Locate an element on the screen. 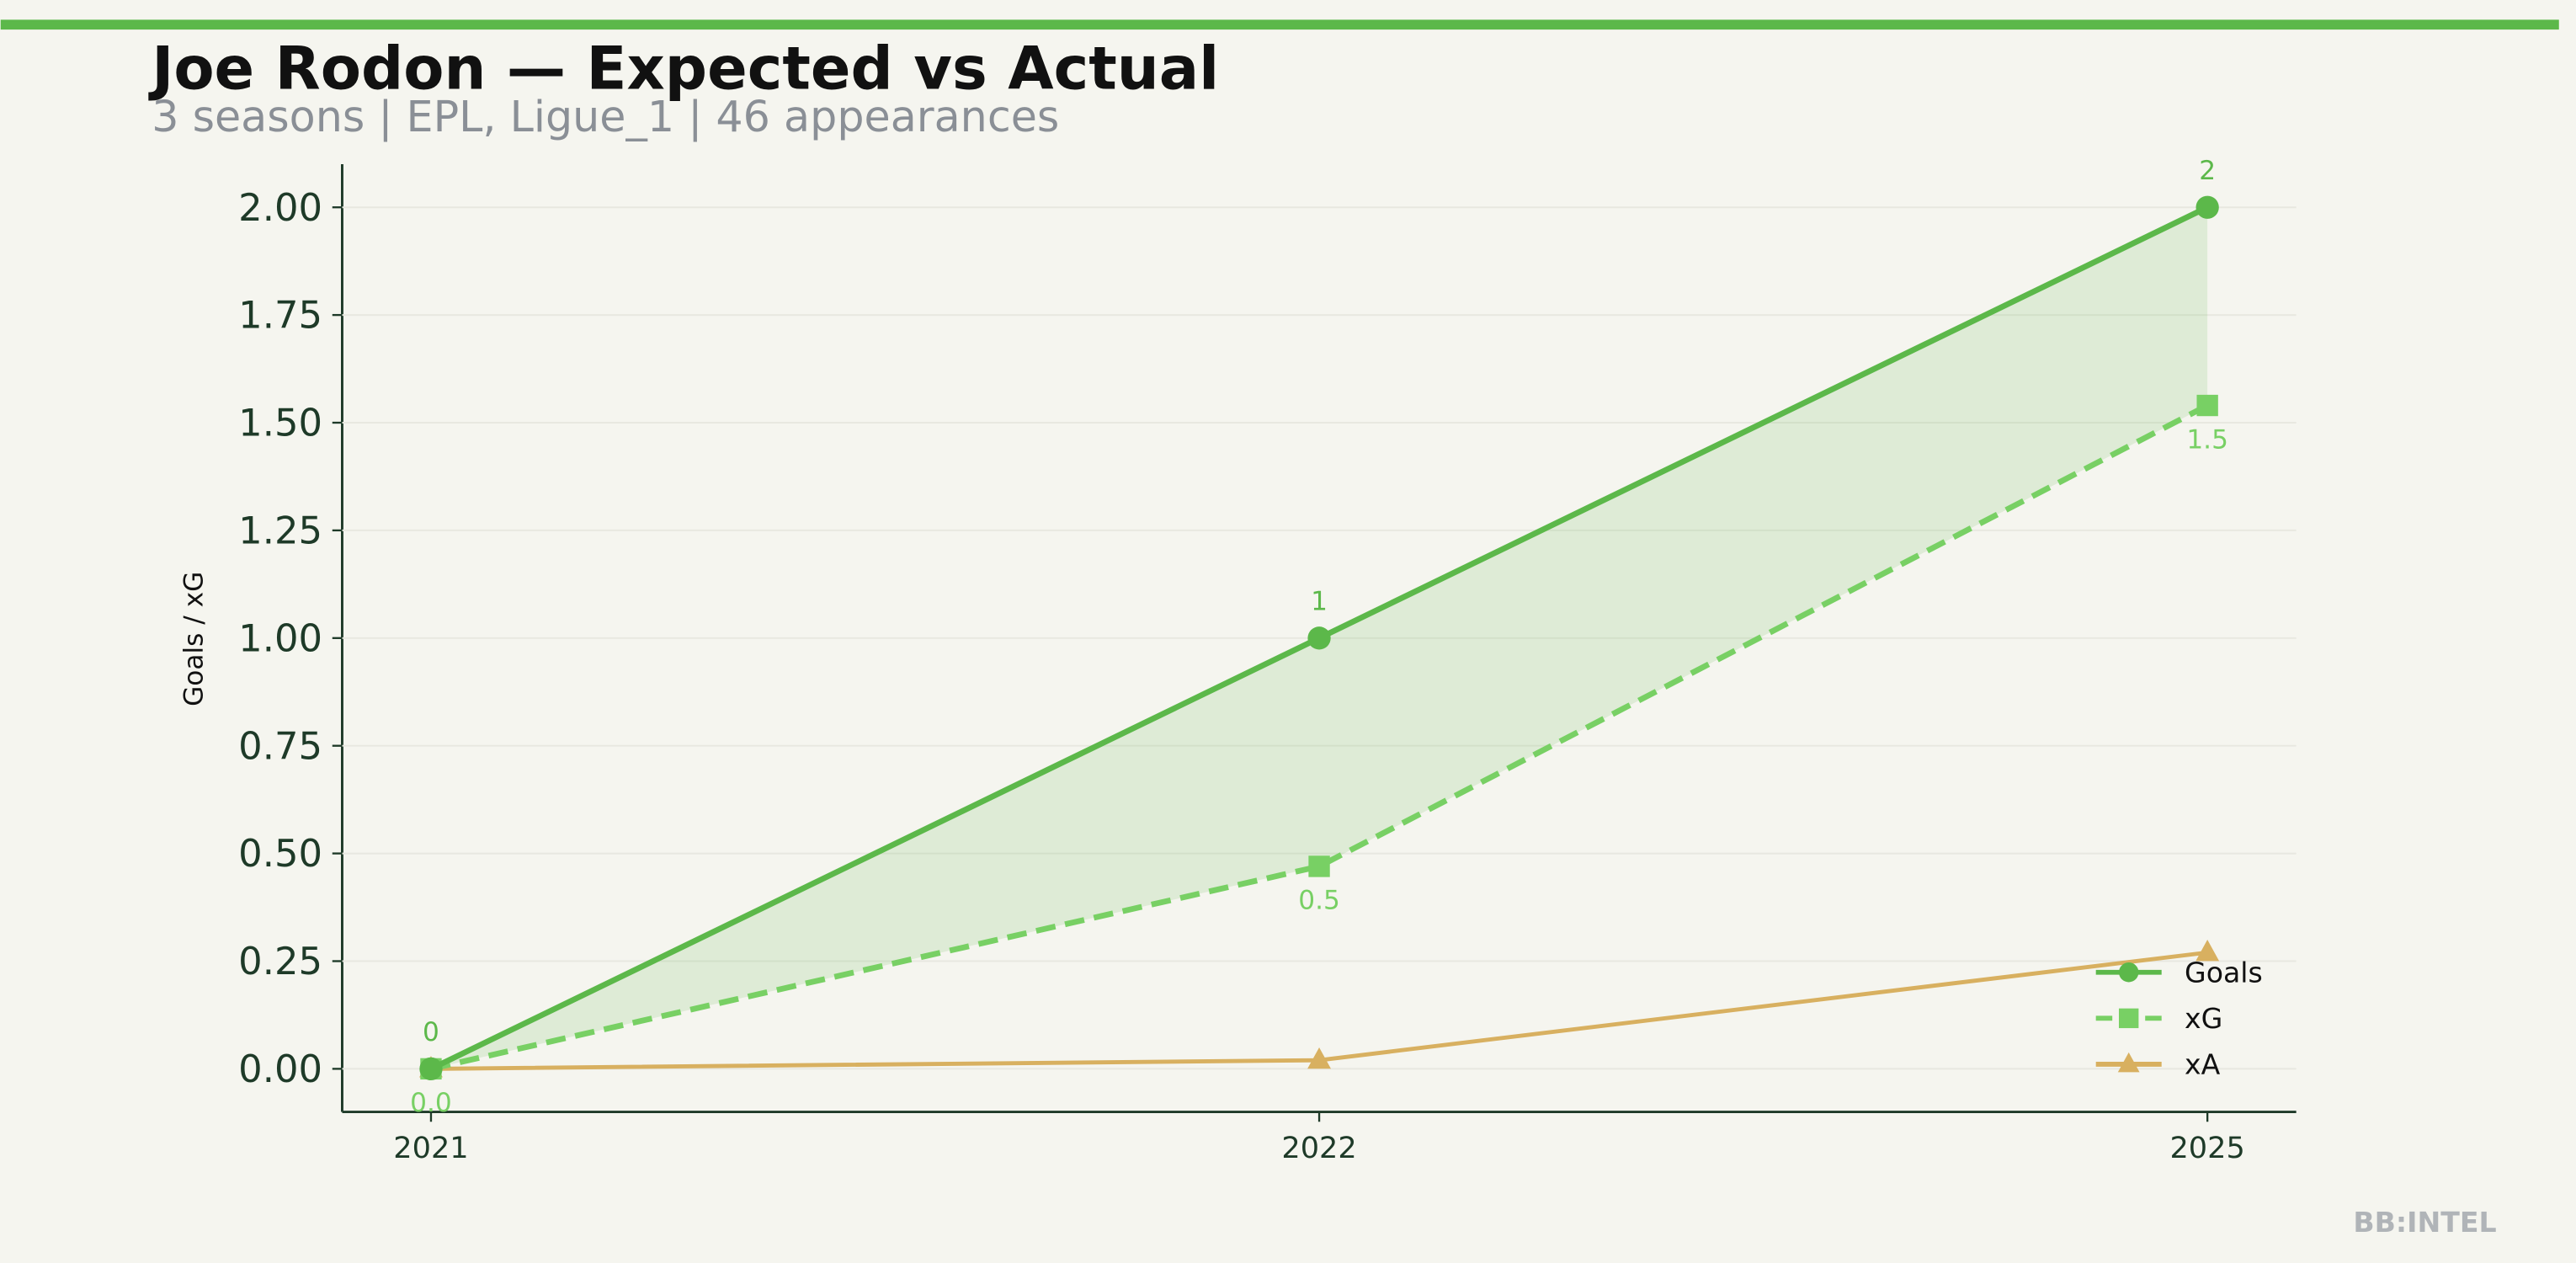 The width and height of the screenshot is (2576, 1263). data-label: 0.5 is located at coordinates (1319, 901).